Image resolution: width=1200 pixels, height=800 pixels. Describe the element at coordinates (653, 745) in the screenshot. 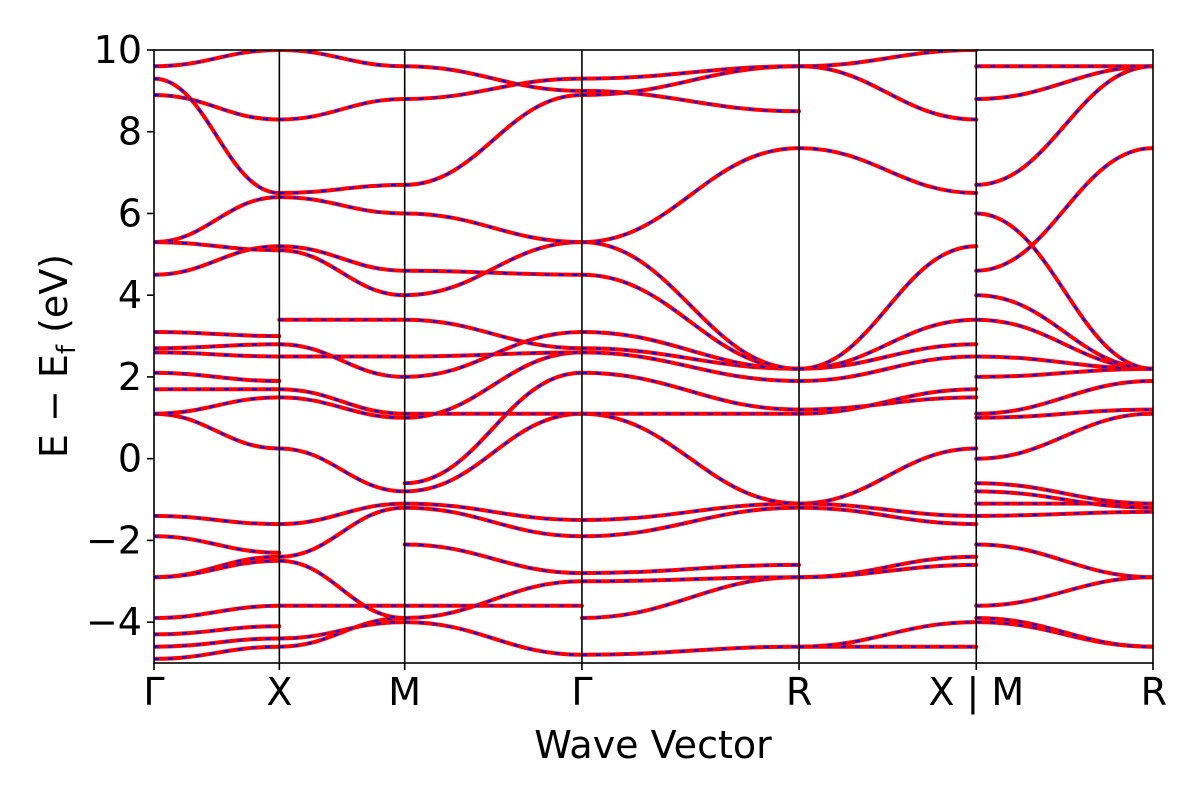

I see `x-axis-title: Wave Vector` at that location.